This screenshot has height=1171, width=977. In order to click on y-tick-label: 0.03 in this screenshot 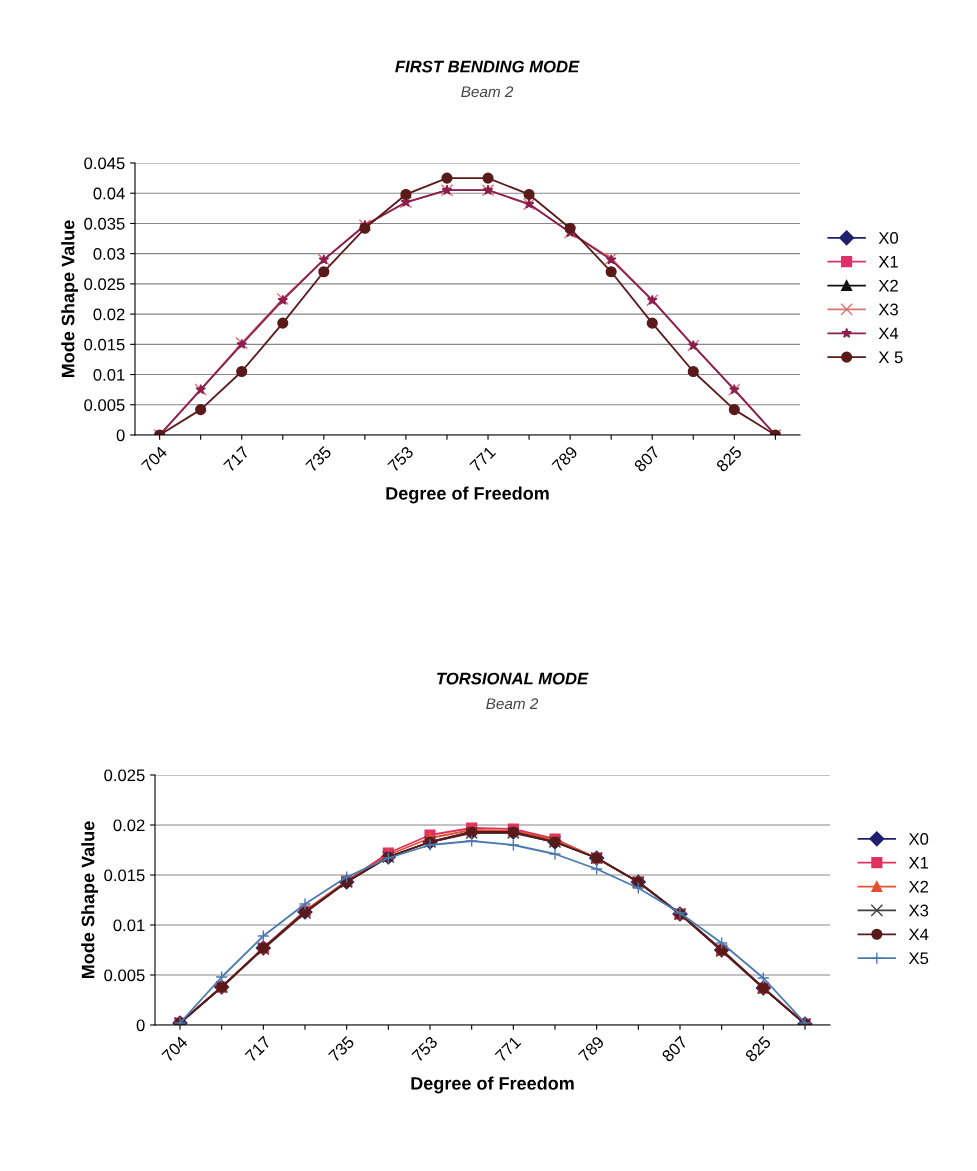, I will do `click(109, 254)`.